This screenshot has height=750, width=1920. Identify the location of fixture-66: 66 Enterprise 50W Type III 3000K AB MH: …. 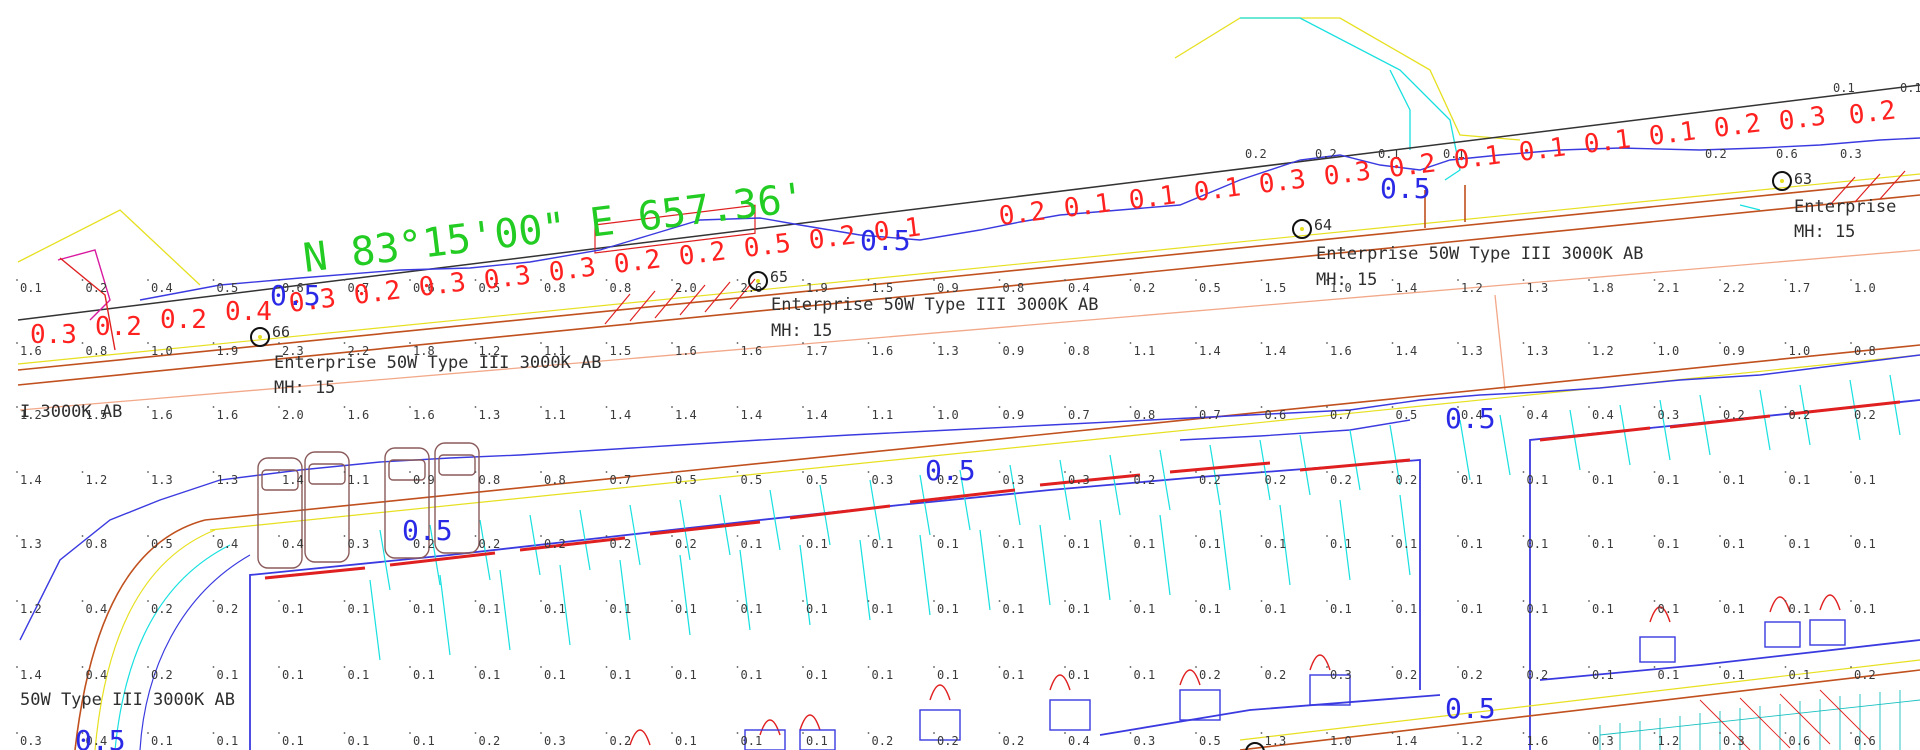
(426, 360).